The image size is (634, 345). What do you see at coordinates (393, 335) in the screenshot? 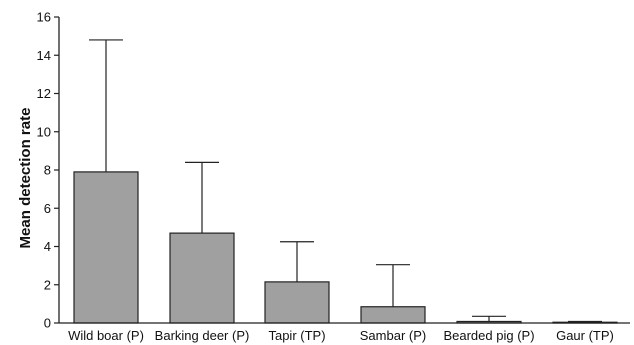
I see `x-category-label: Sambar (P)` at bounding box center [393, 335].